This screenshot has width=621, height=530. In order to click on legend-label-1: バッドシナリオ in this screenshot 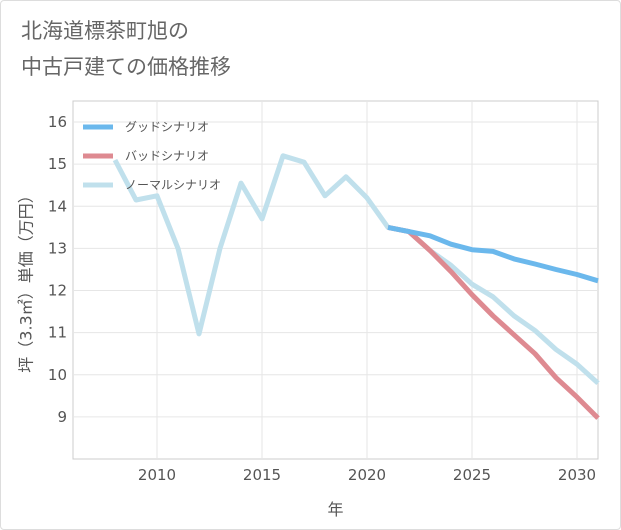, I will do `click(167, 156)`.